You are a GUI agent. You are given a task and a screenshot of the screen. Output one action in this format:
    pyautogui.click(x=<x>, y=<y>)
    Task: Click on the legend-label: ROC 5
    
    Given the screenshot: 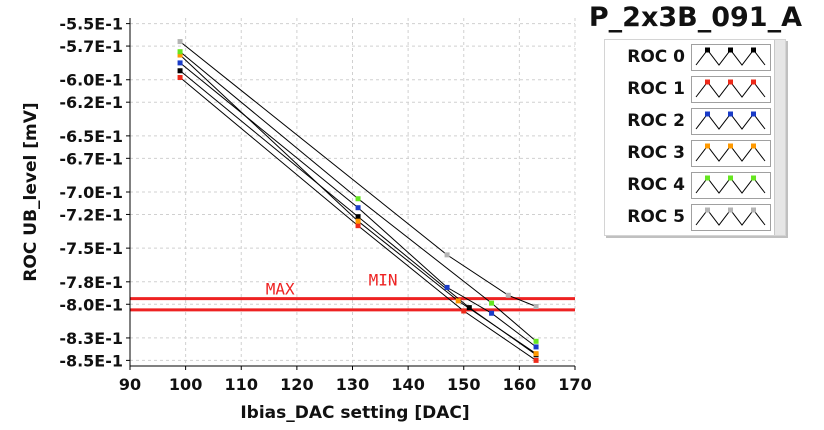 What is the action you would take?
    pyautogui.click(x=656, y=217)
    